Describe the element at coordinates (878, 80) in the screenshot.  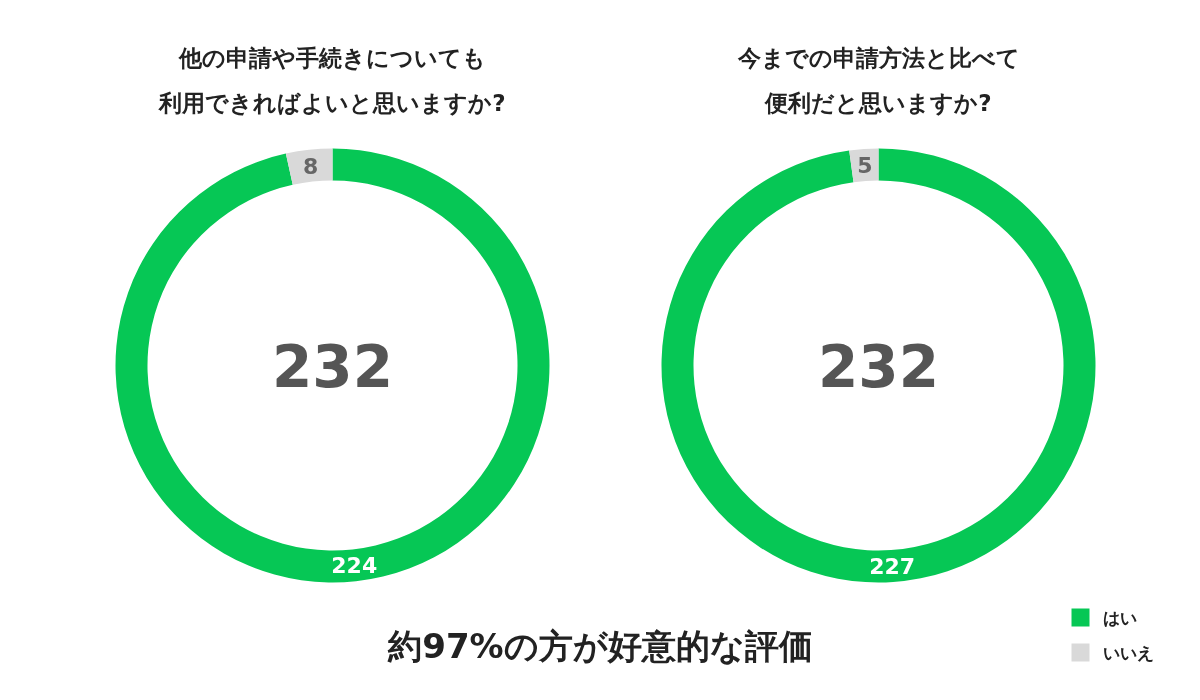
I see `chart-title: 今までの申請方法と比べて便利だと思いますか?` at that location.